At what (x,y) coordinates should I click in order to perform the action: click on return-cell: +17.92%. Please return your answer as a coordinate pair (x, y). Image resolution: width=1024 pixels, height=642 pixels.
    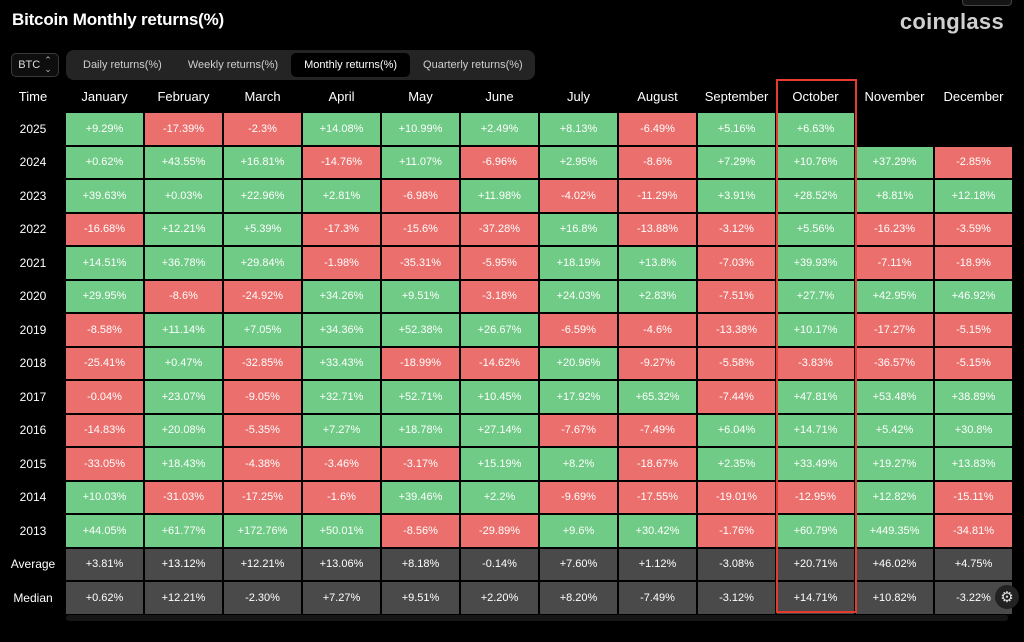
    Looking at the image, I should click on (578, 397).